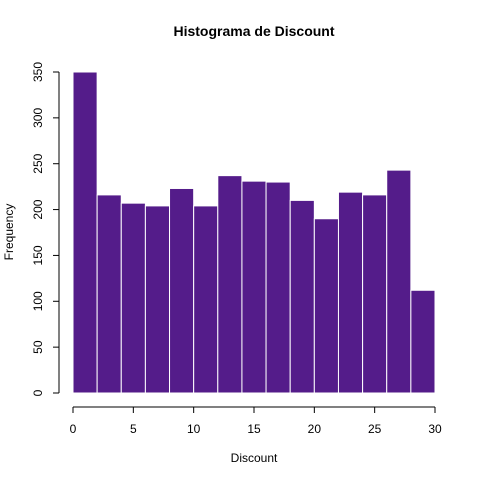 The image size is (480, 485). I want to click on y-tick-label: 300, so click(38, 118).